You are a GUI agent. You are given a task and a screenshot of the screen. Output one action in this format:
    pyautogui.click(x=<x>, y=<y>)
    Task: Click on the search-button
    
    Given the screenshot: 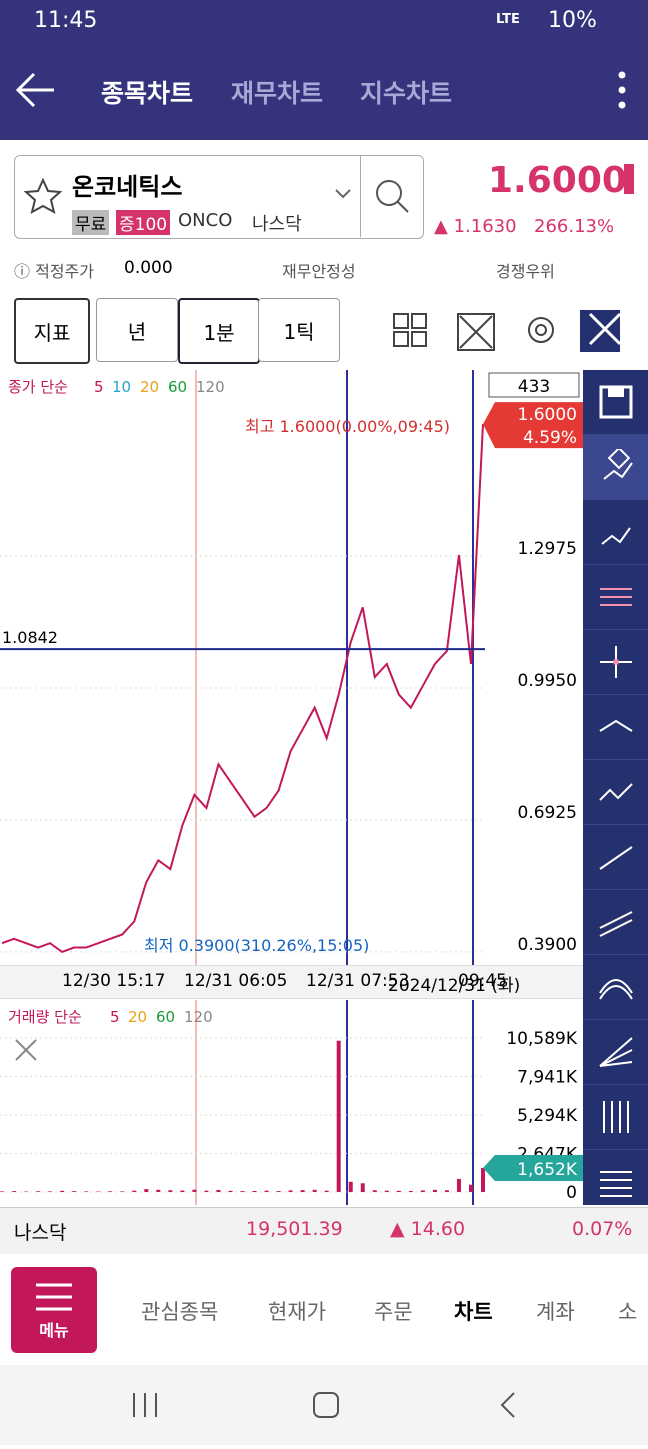 What is the action you would take?
    pyautogui.click(x=391, y=196)
    